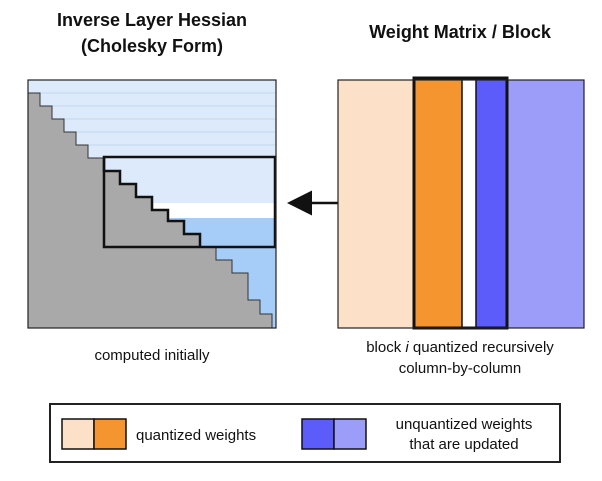 The width and height of the screenshot is (602, 481). I want to click on legend-swatch-blue, so click(318, 434).